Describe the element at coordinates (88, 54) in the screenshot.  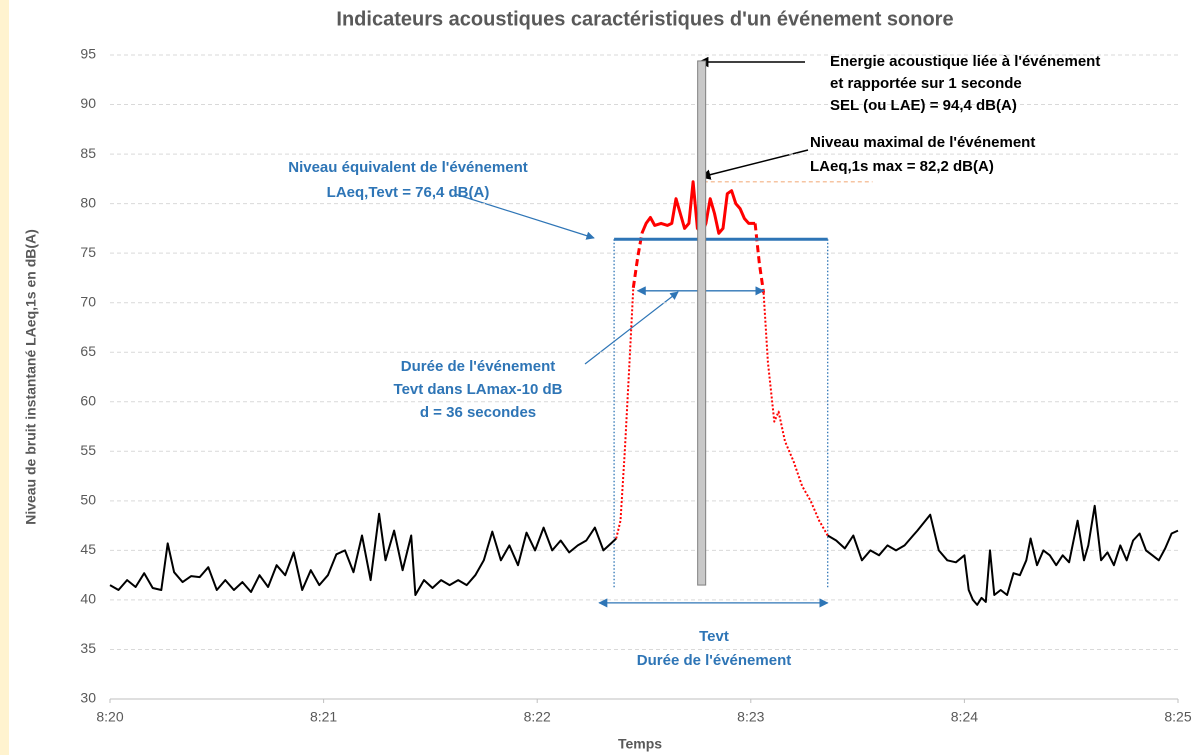
I see `y-tick-label: 95` at that location.